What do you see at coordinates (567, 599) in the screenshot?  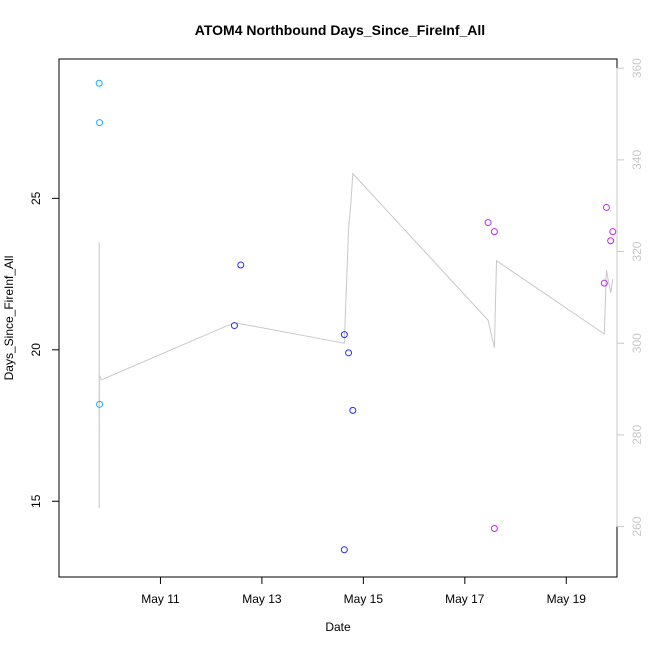 I see `x-tick-label: May 19` at bounding box center [567, 599].